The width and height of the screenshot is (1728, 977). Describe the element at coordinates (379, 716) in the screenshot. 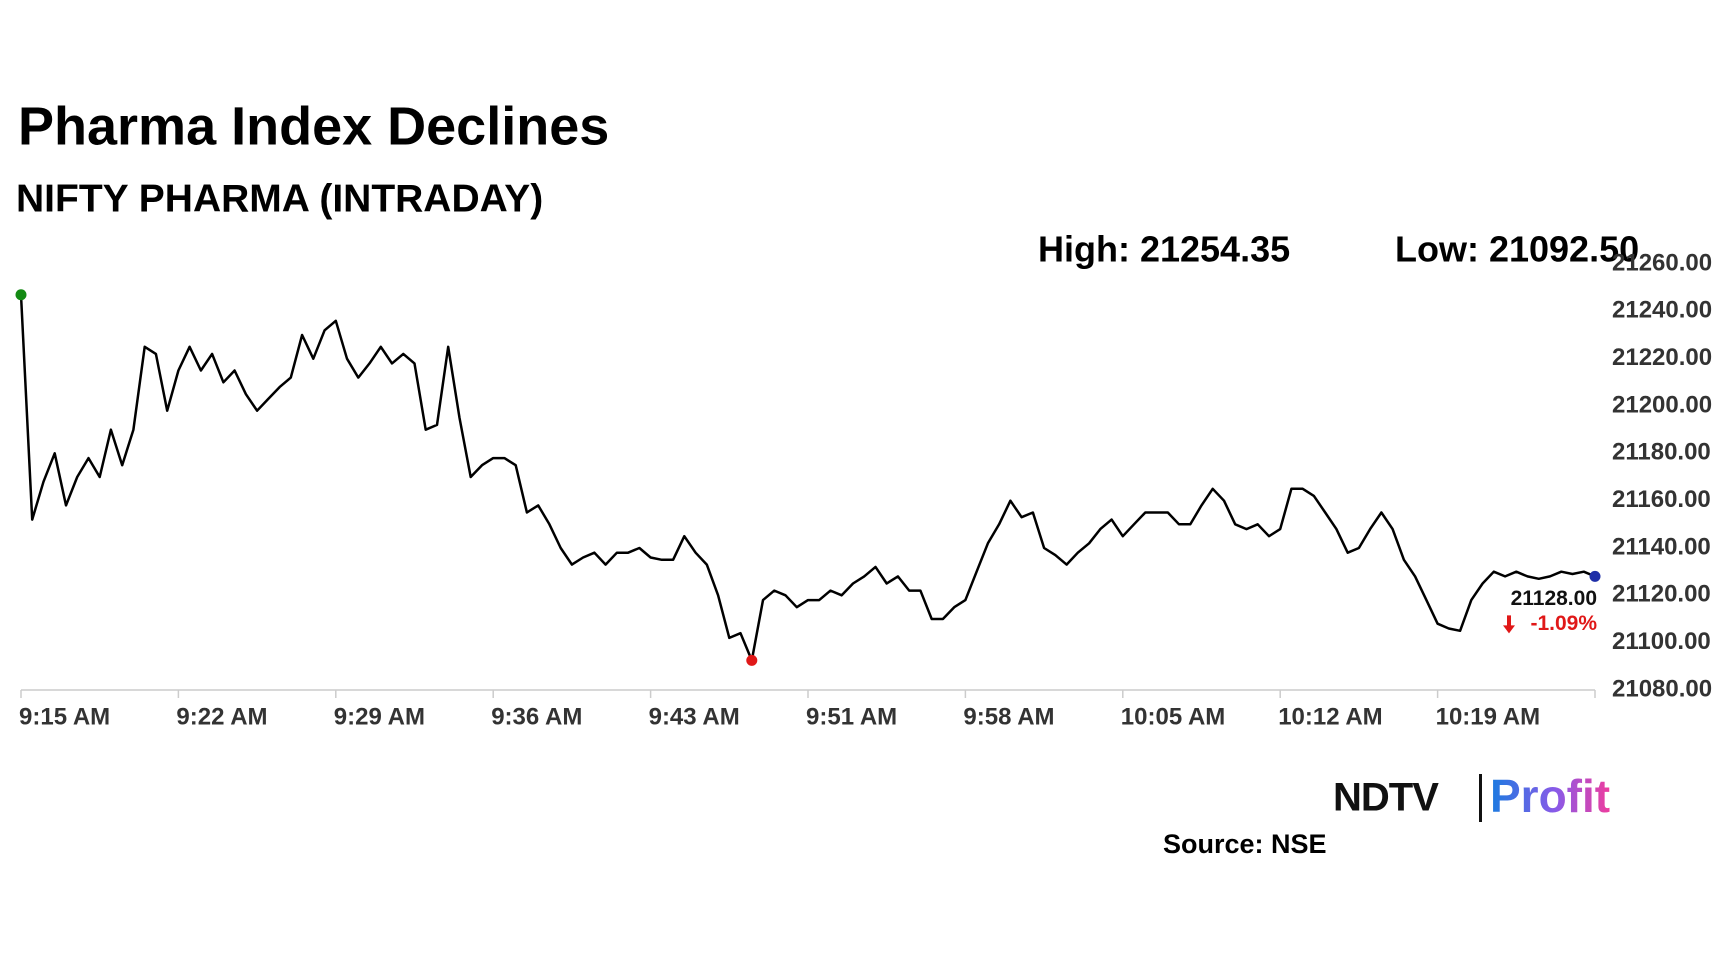

I see `x-tick-label: 9:29 AM` at that location.